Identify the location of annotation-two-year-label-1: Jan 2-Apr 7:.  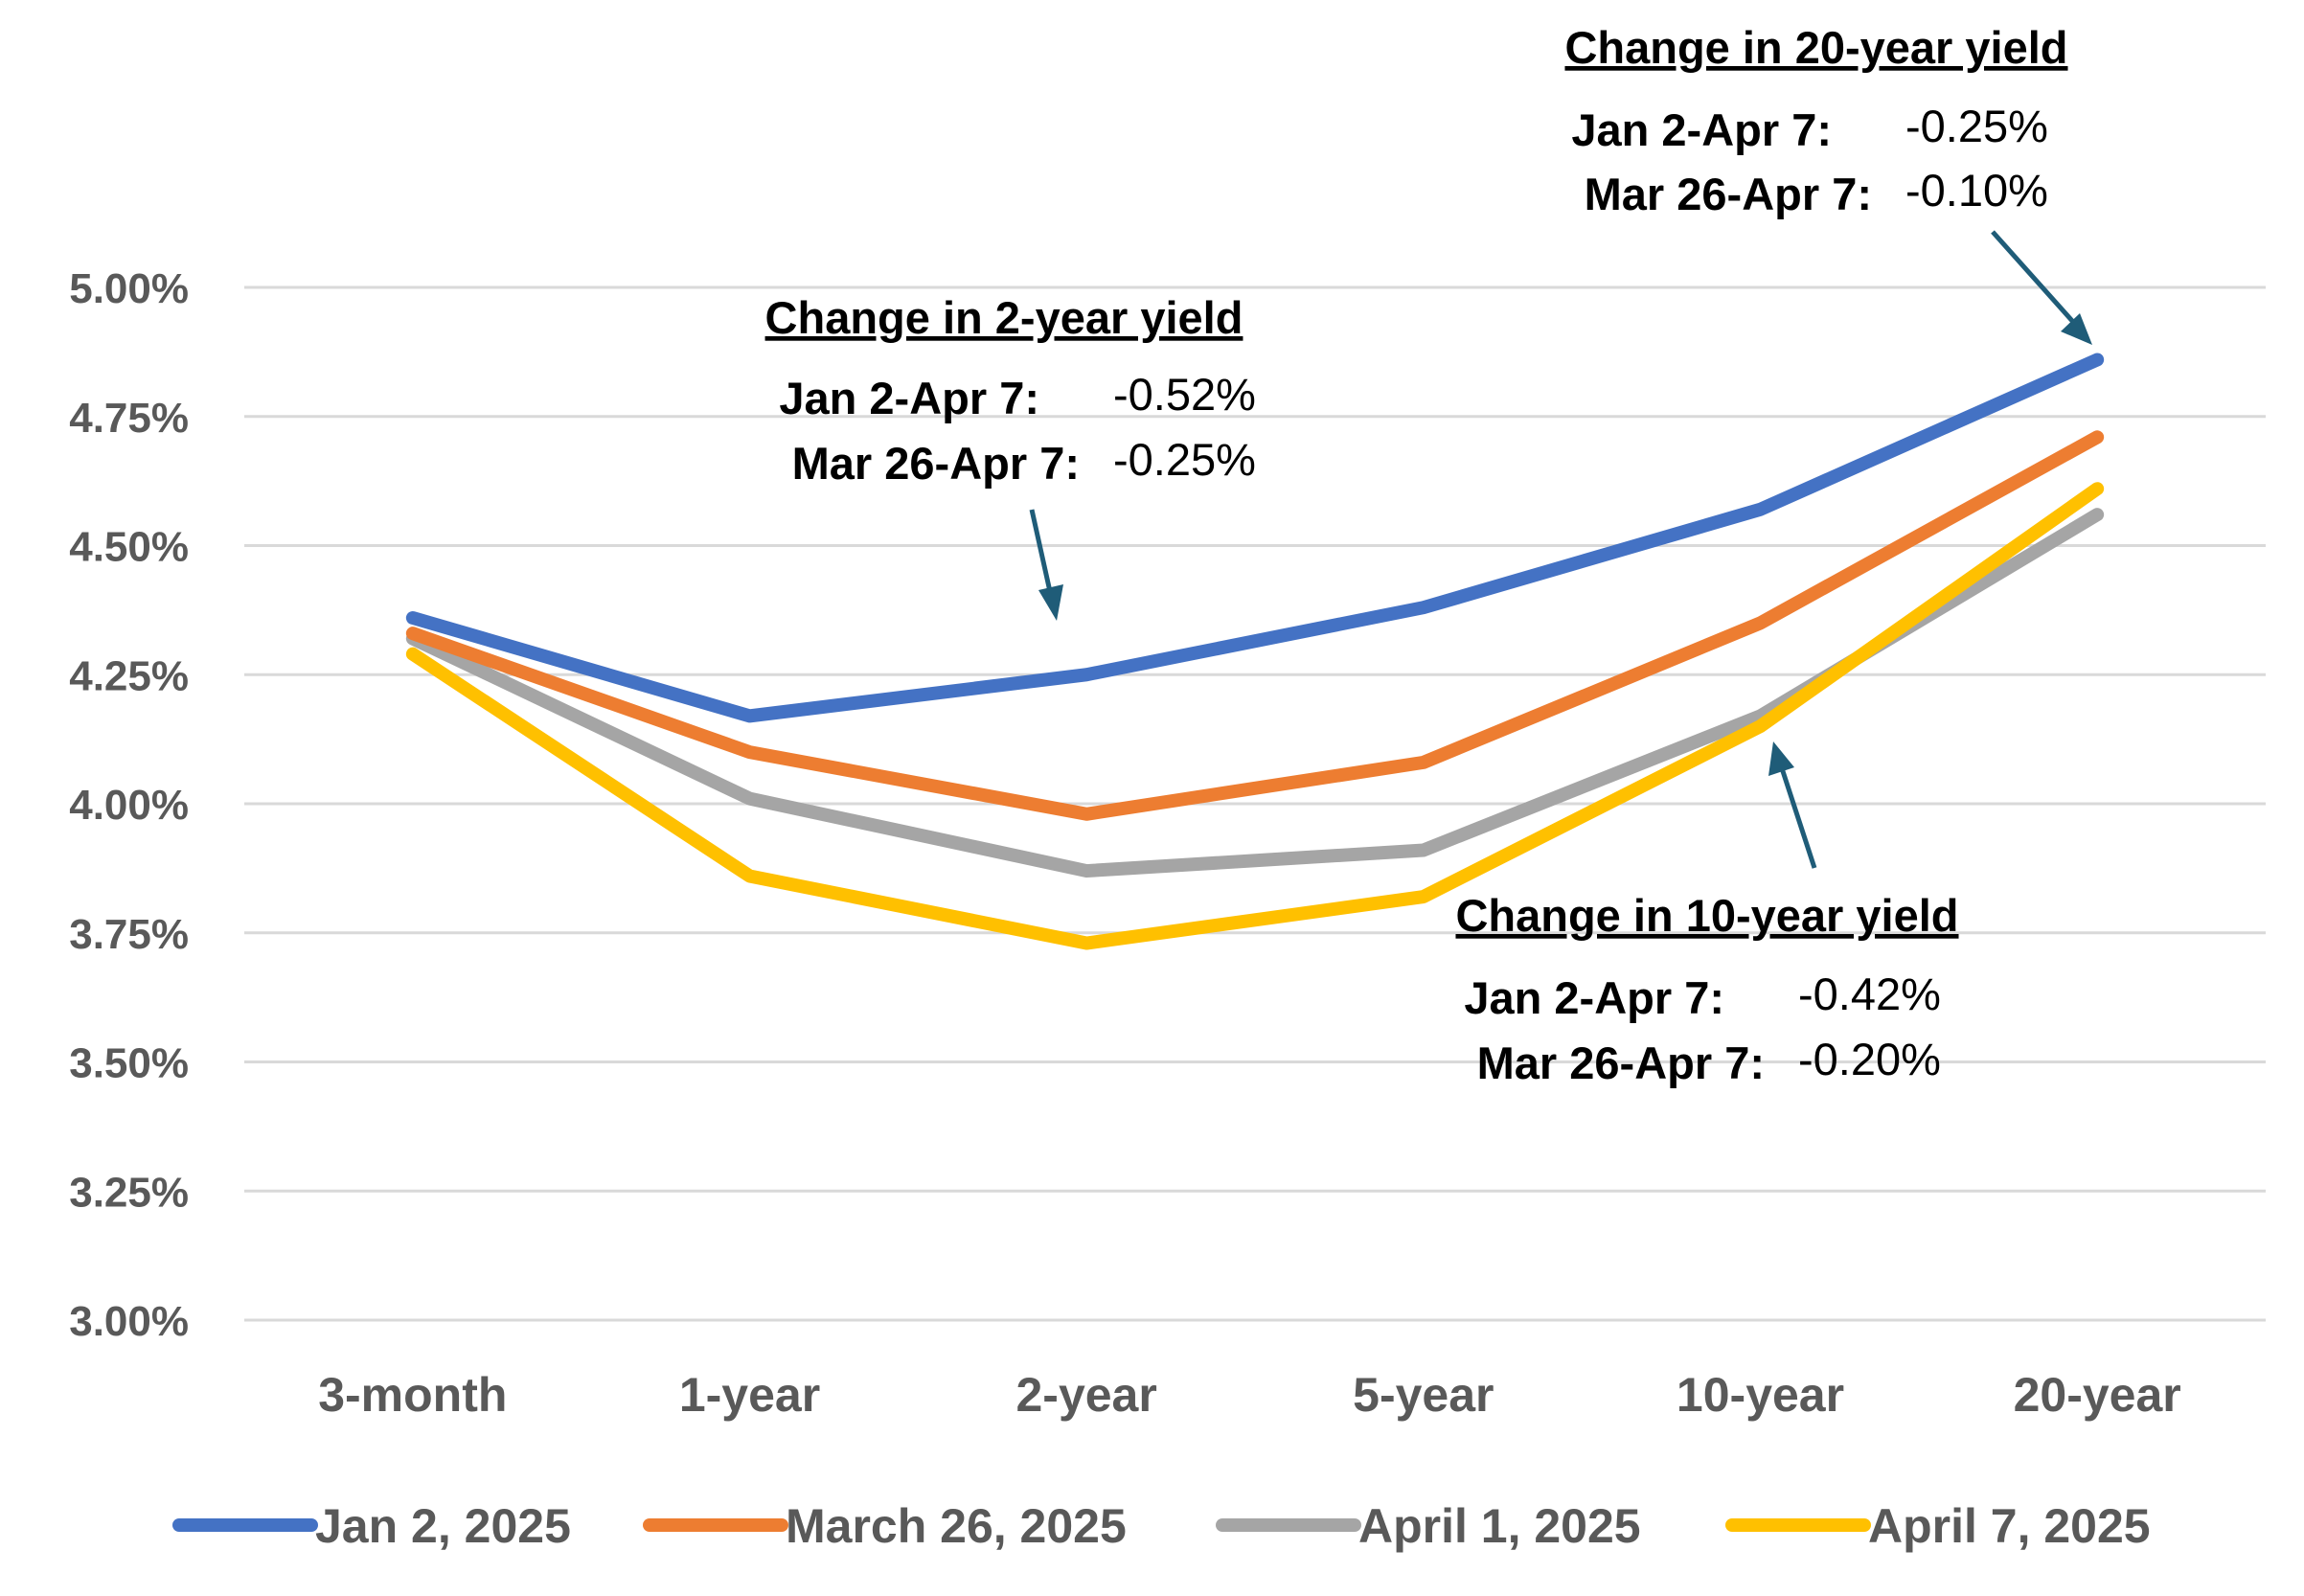
(909, 398).